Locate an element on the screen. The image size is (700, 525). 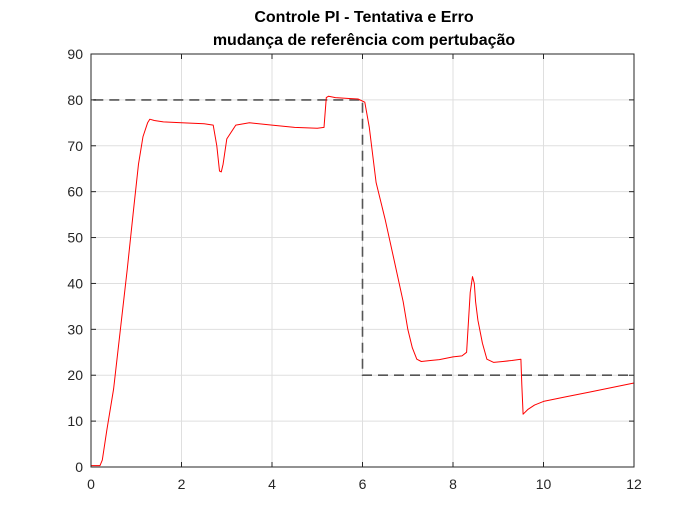
chart-subtitle: mudança de referência com pertubação is located at coordinates (364, 40).